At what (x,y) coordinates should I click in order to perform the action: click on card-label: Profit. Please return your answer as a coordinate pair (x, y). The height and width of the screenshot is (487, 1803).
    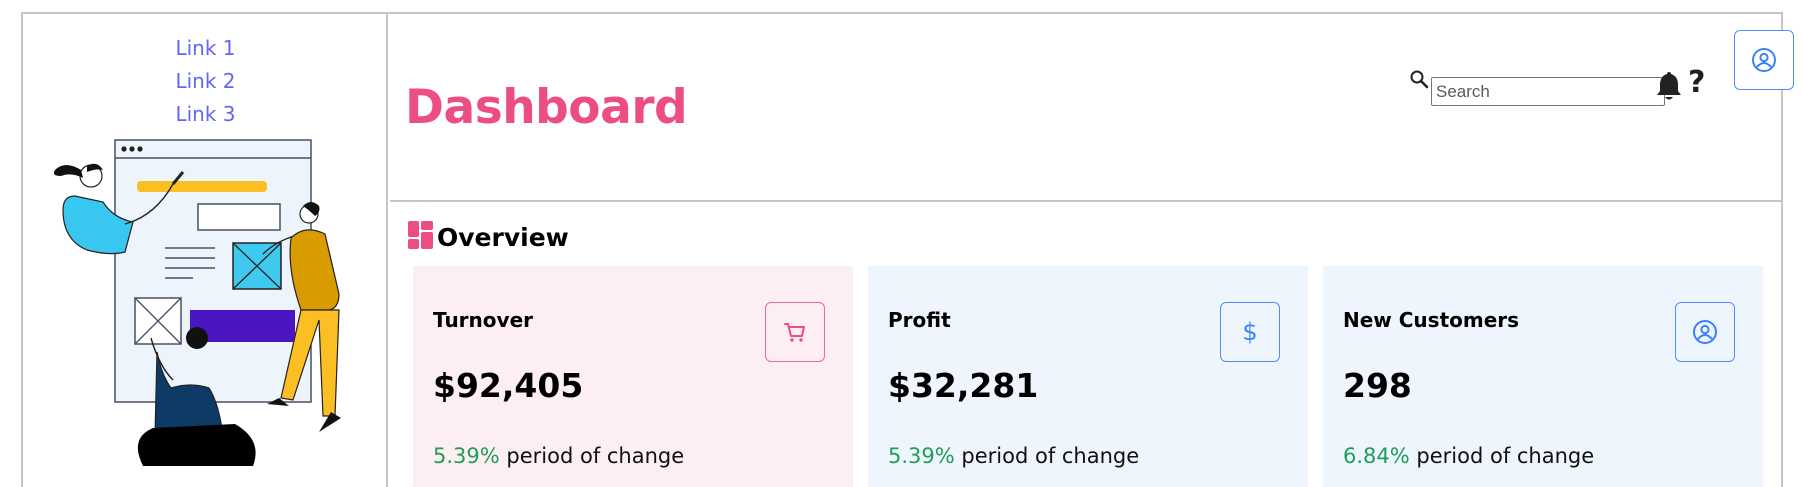
    Looking at the image, I should click on (919, 320).